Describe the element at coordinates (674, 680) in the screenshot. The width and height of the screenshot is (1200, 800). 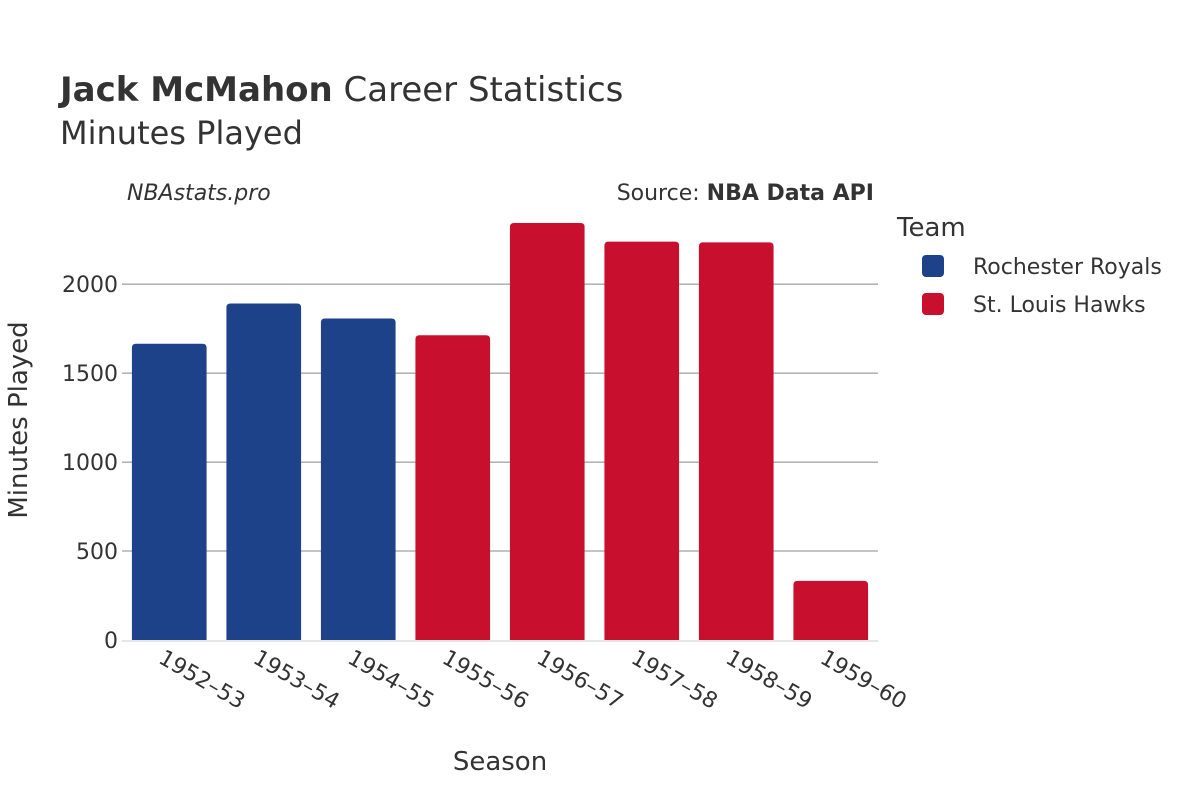
I see `x-tick-label: 1957–58` at that location.